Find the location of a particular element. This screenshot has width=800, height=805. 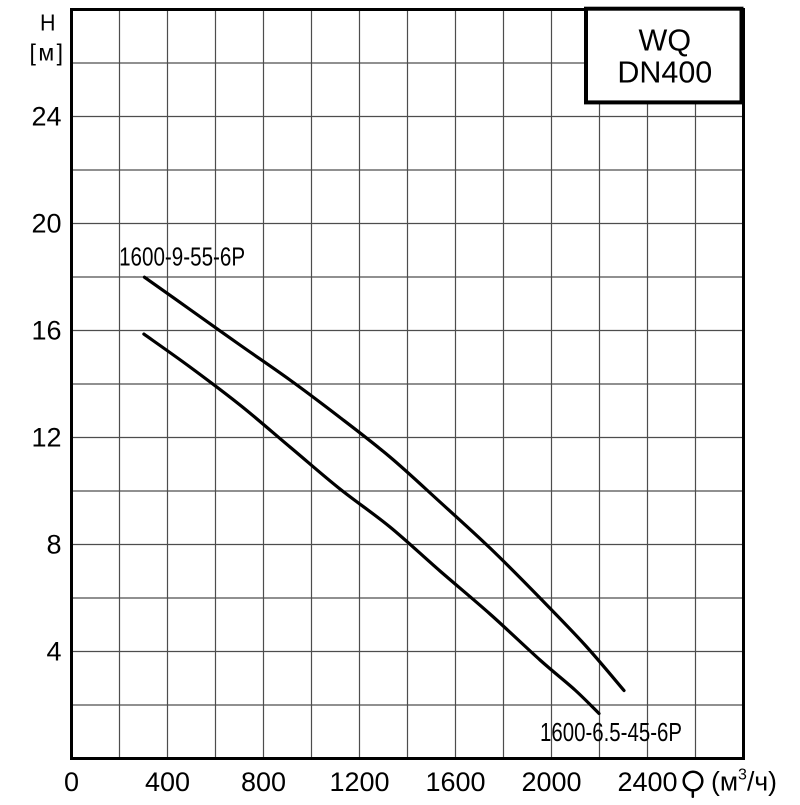

svg-text: DN400 is located at coordinates (664, 73).